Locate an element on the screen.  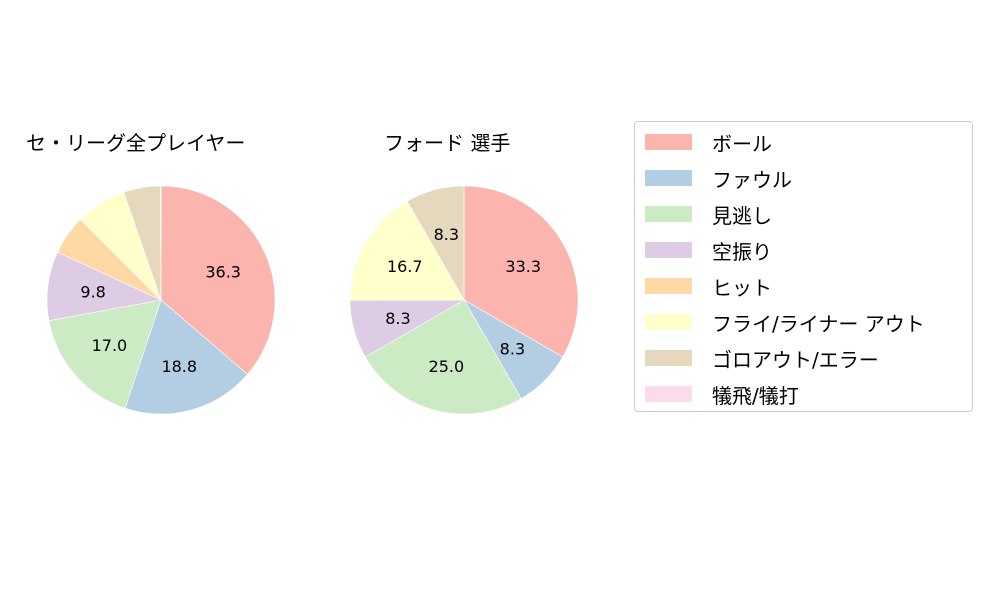
slice-label: 36.3 is located at coordinates (223, 271).